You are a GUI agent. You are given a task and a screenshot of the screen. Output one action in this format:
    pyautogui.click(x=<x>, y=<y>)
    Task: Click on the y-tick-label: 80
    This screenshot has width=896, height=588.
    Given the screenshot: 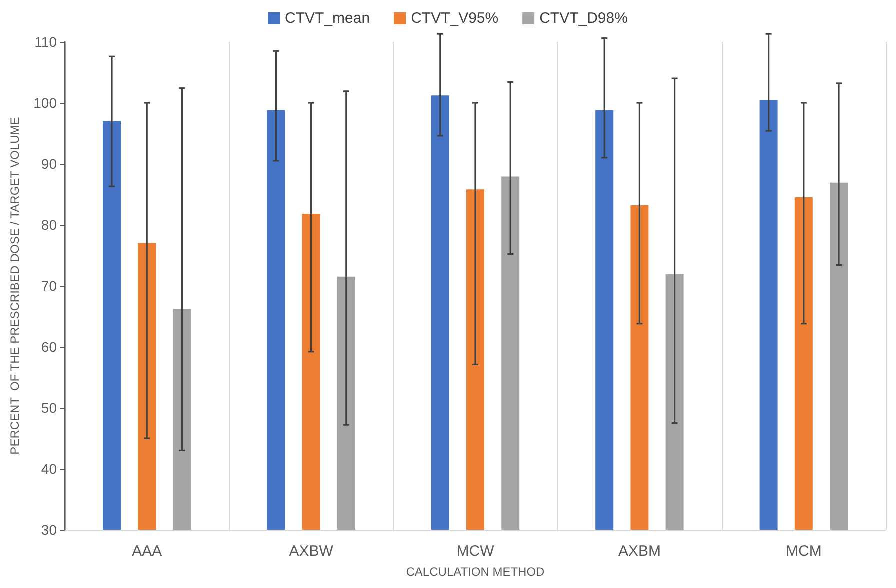 What is the action you would take?
    pyautogui.click(x=49, y=225)
    